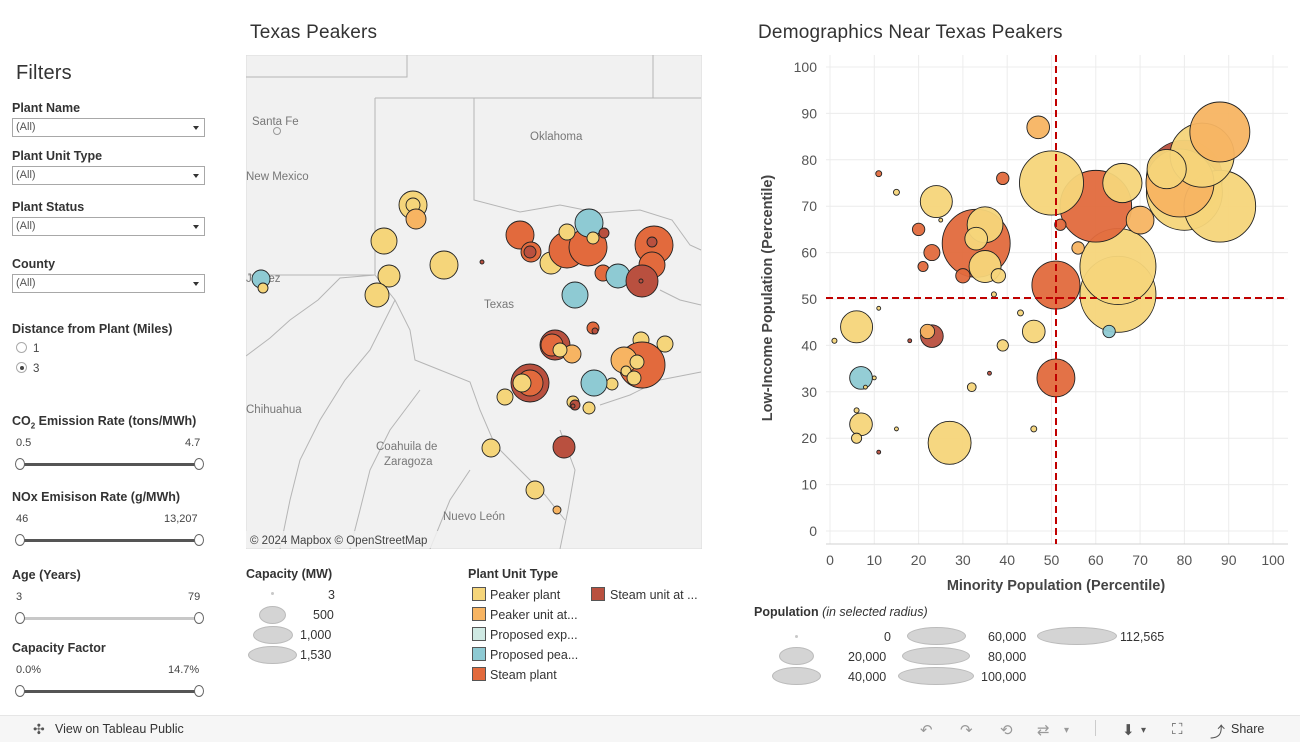  I want to click on age-slider-track, so click(109, 618).